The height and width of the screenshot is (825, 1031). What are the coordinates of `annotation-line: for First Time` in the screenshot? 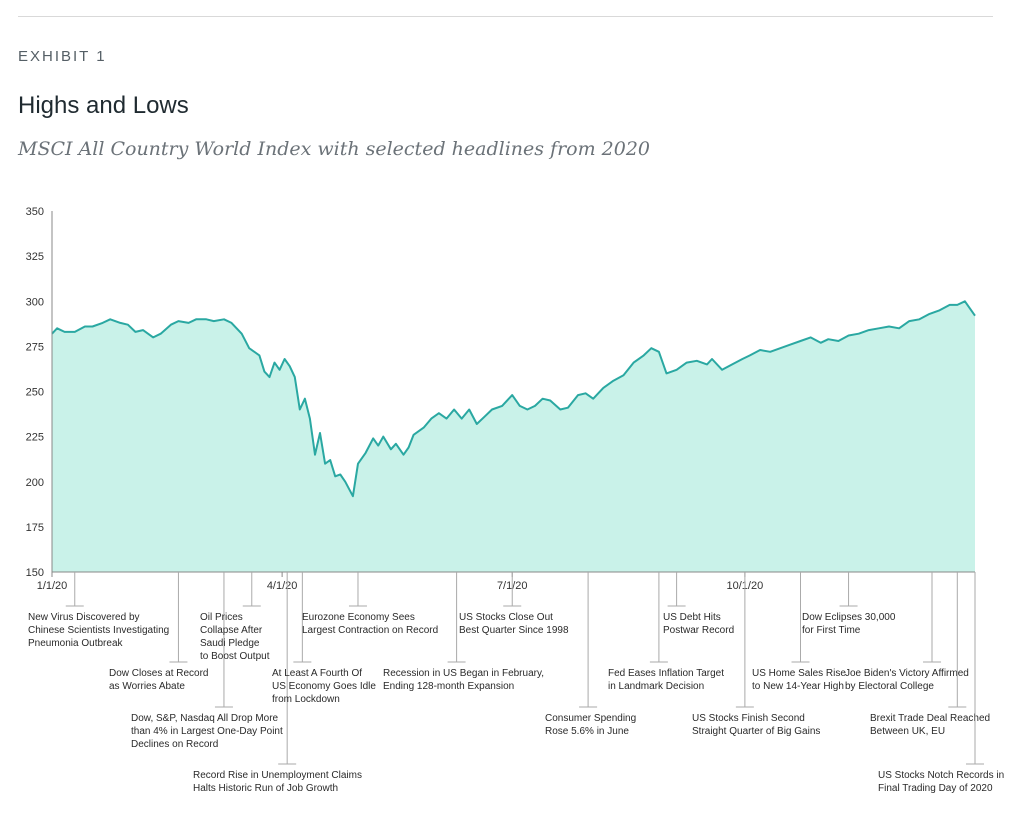 It's located at (831, 630).